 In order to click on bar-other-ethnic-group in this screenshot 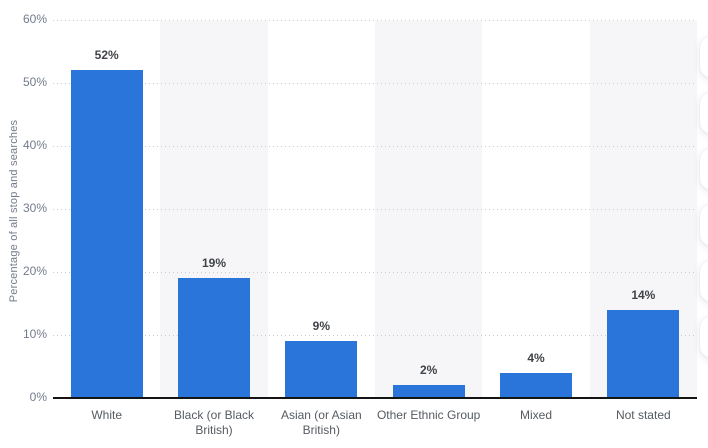, I will do `click(428, 391)`.